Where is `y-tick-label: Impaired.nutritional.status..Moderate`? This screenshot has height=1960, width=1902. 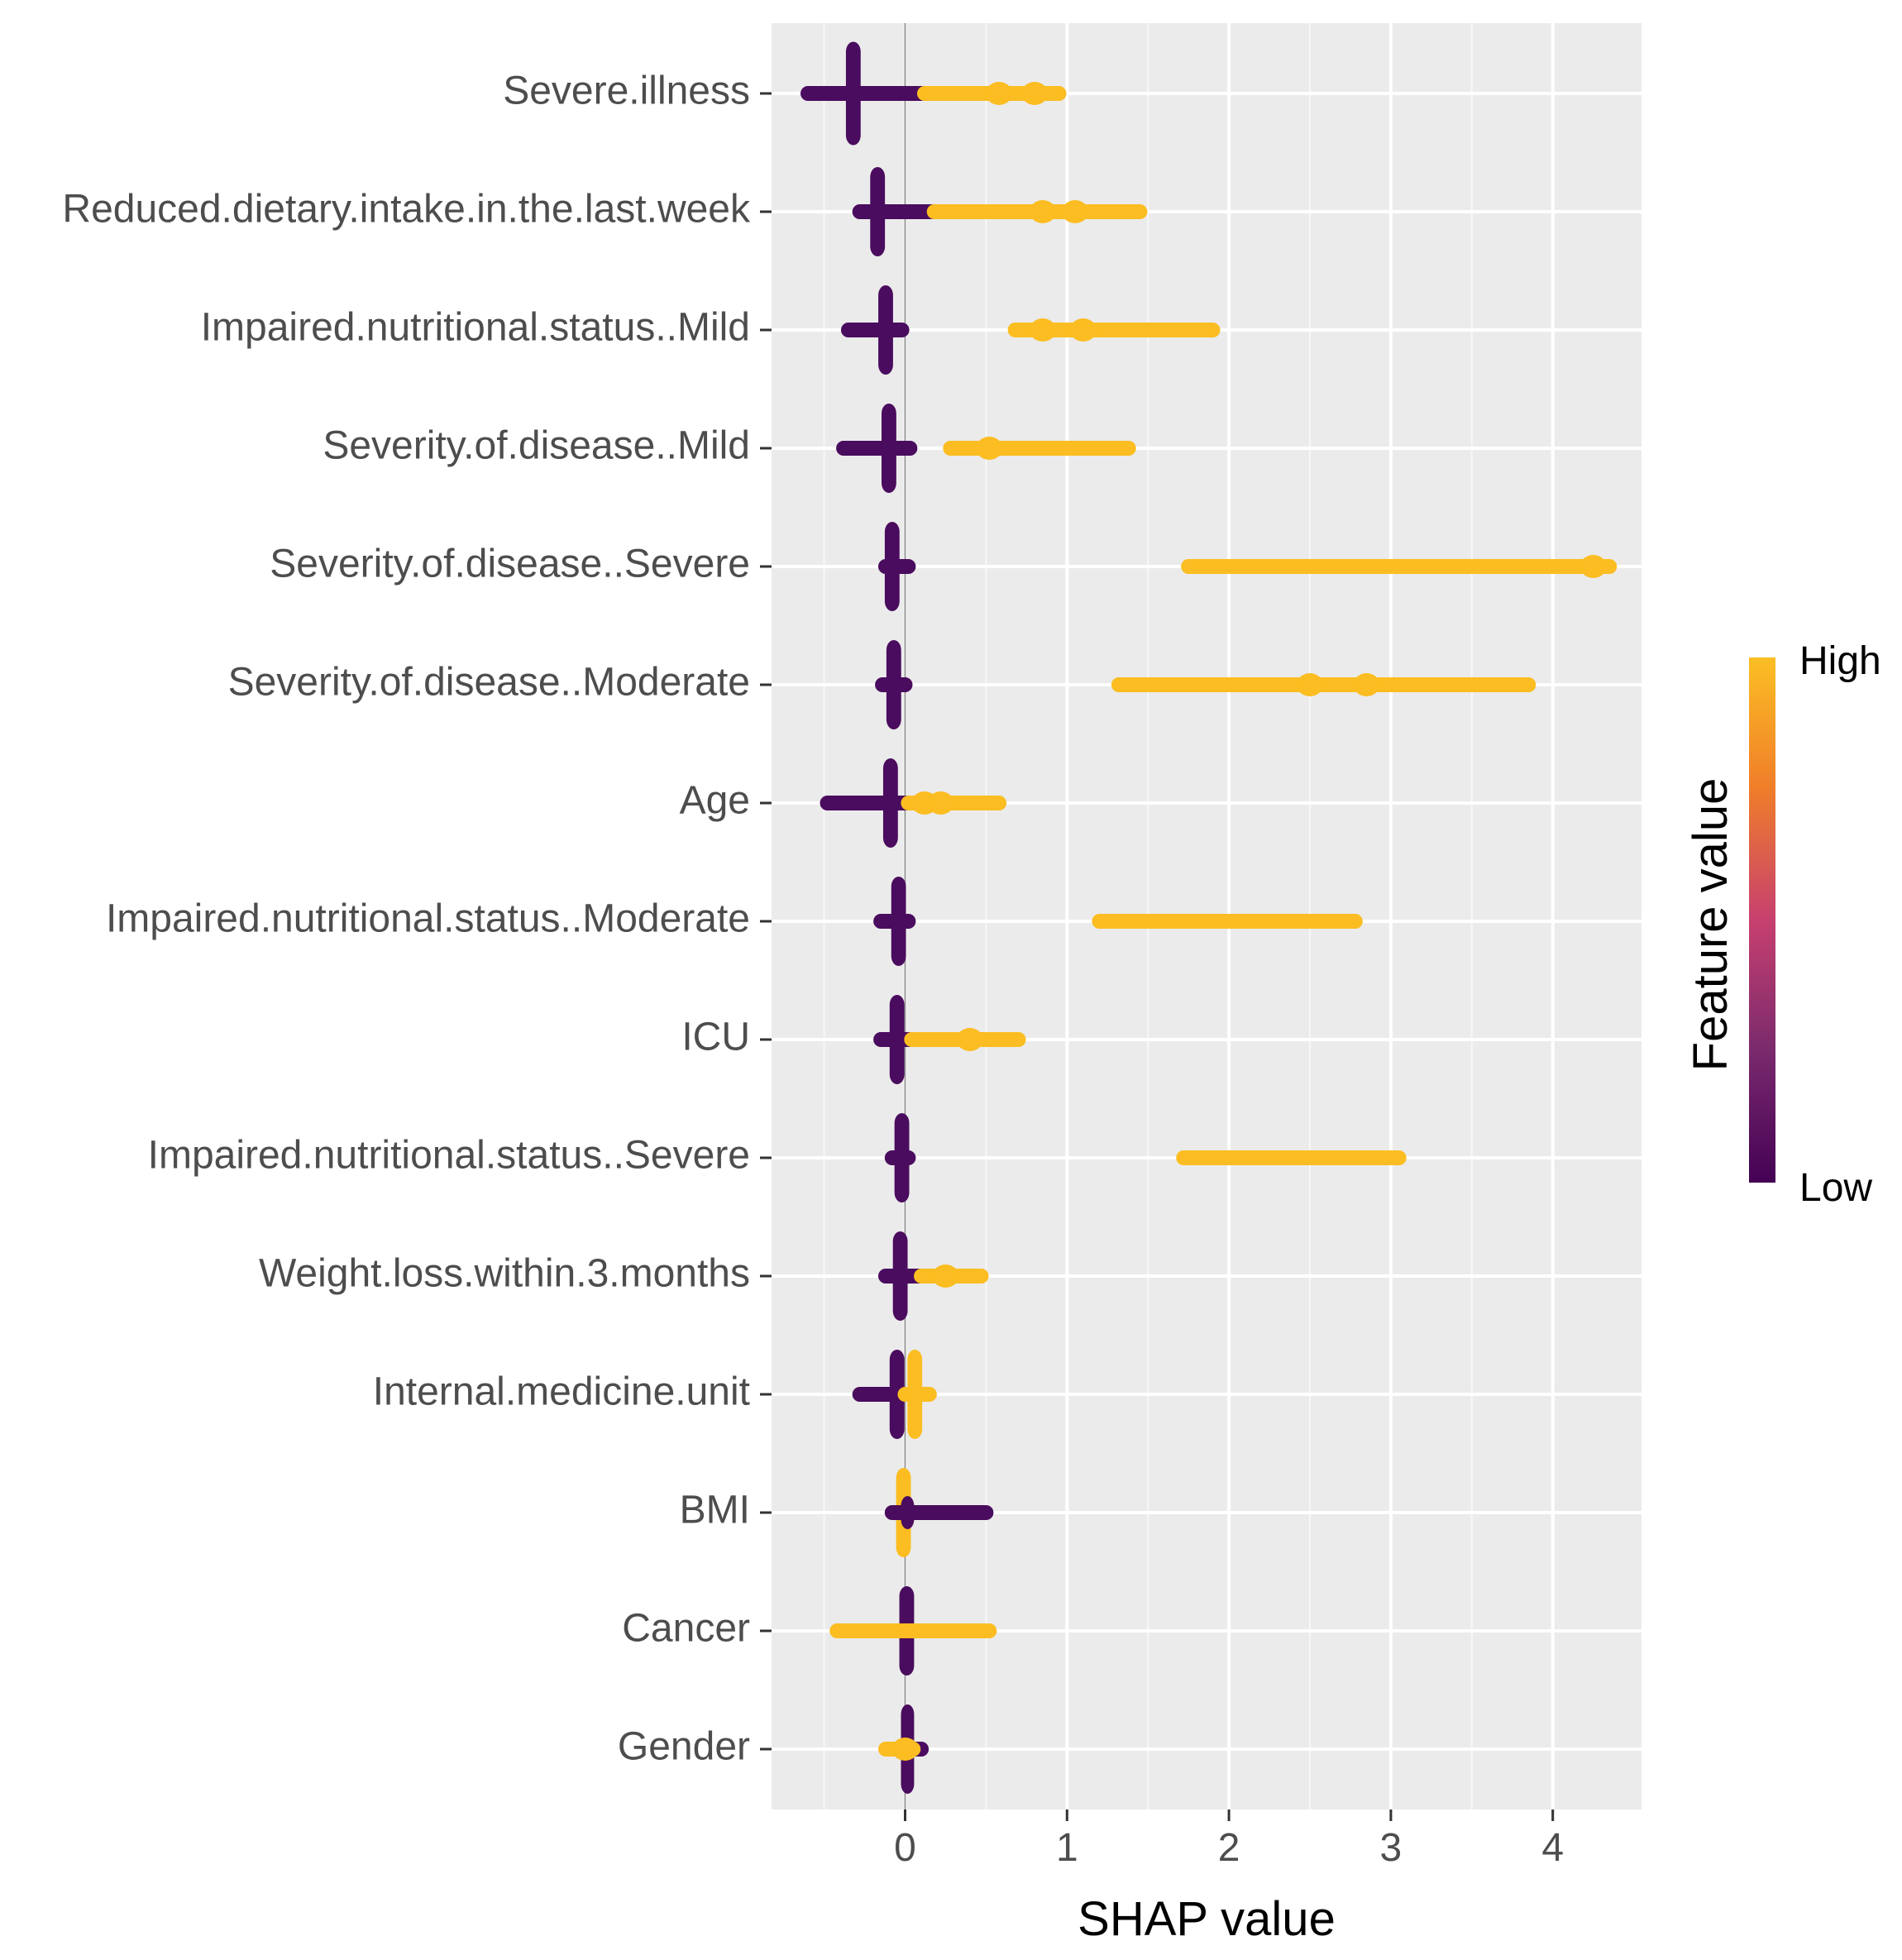
y-tick-label: Impaired.nutritional.status..Moderate is located at coordinates (428, 919).